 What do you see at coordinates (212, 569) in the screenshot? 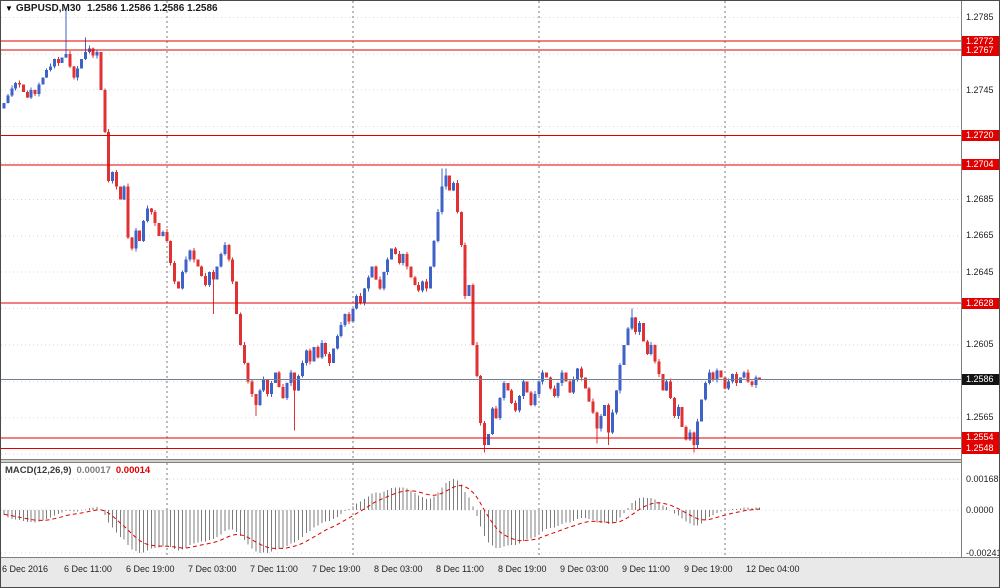
I see `time-axis-label: 7 Dec 03:00` at bounding box center [212, 569].